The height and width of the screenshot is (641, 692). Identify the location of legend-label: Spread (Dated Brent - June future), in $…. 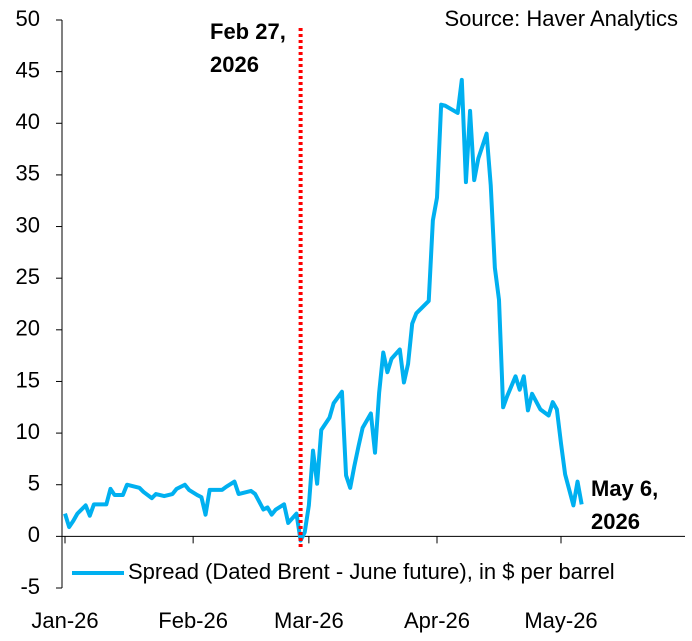
(371, 571).